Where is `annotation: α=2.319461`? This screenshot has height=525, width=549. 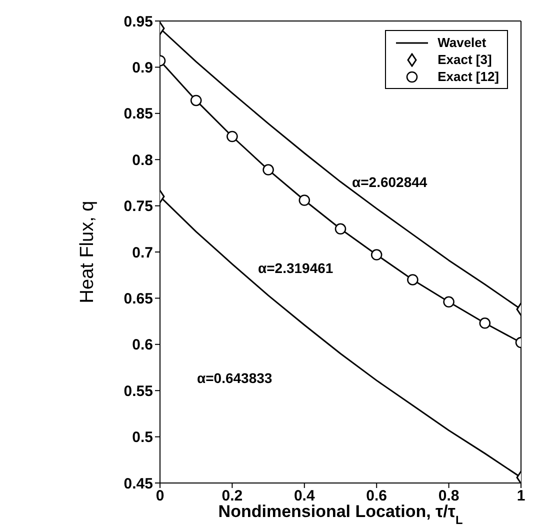 annotation: α=2.319461 is located at coordinates (296, 268).